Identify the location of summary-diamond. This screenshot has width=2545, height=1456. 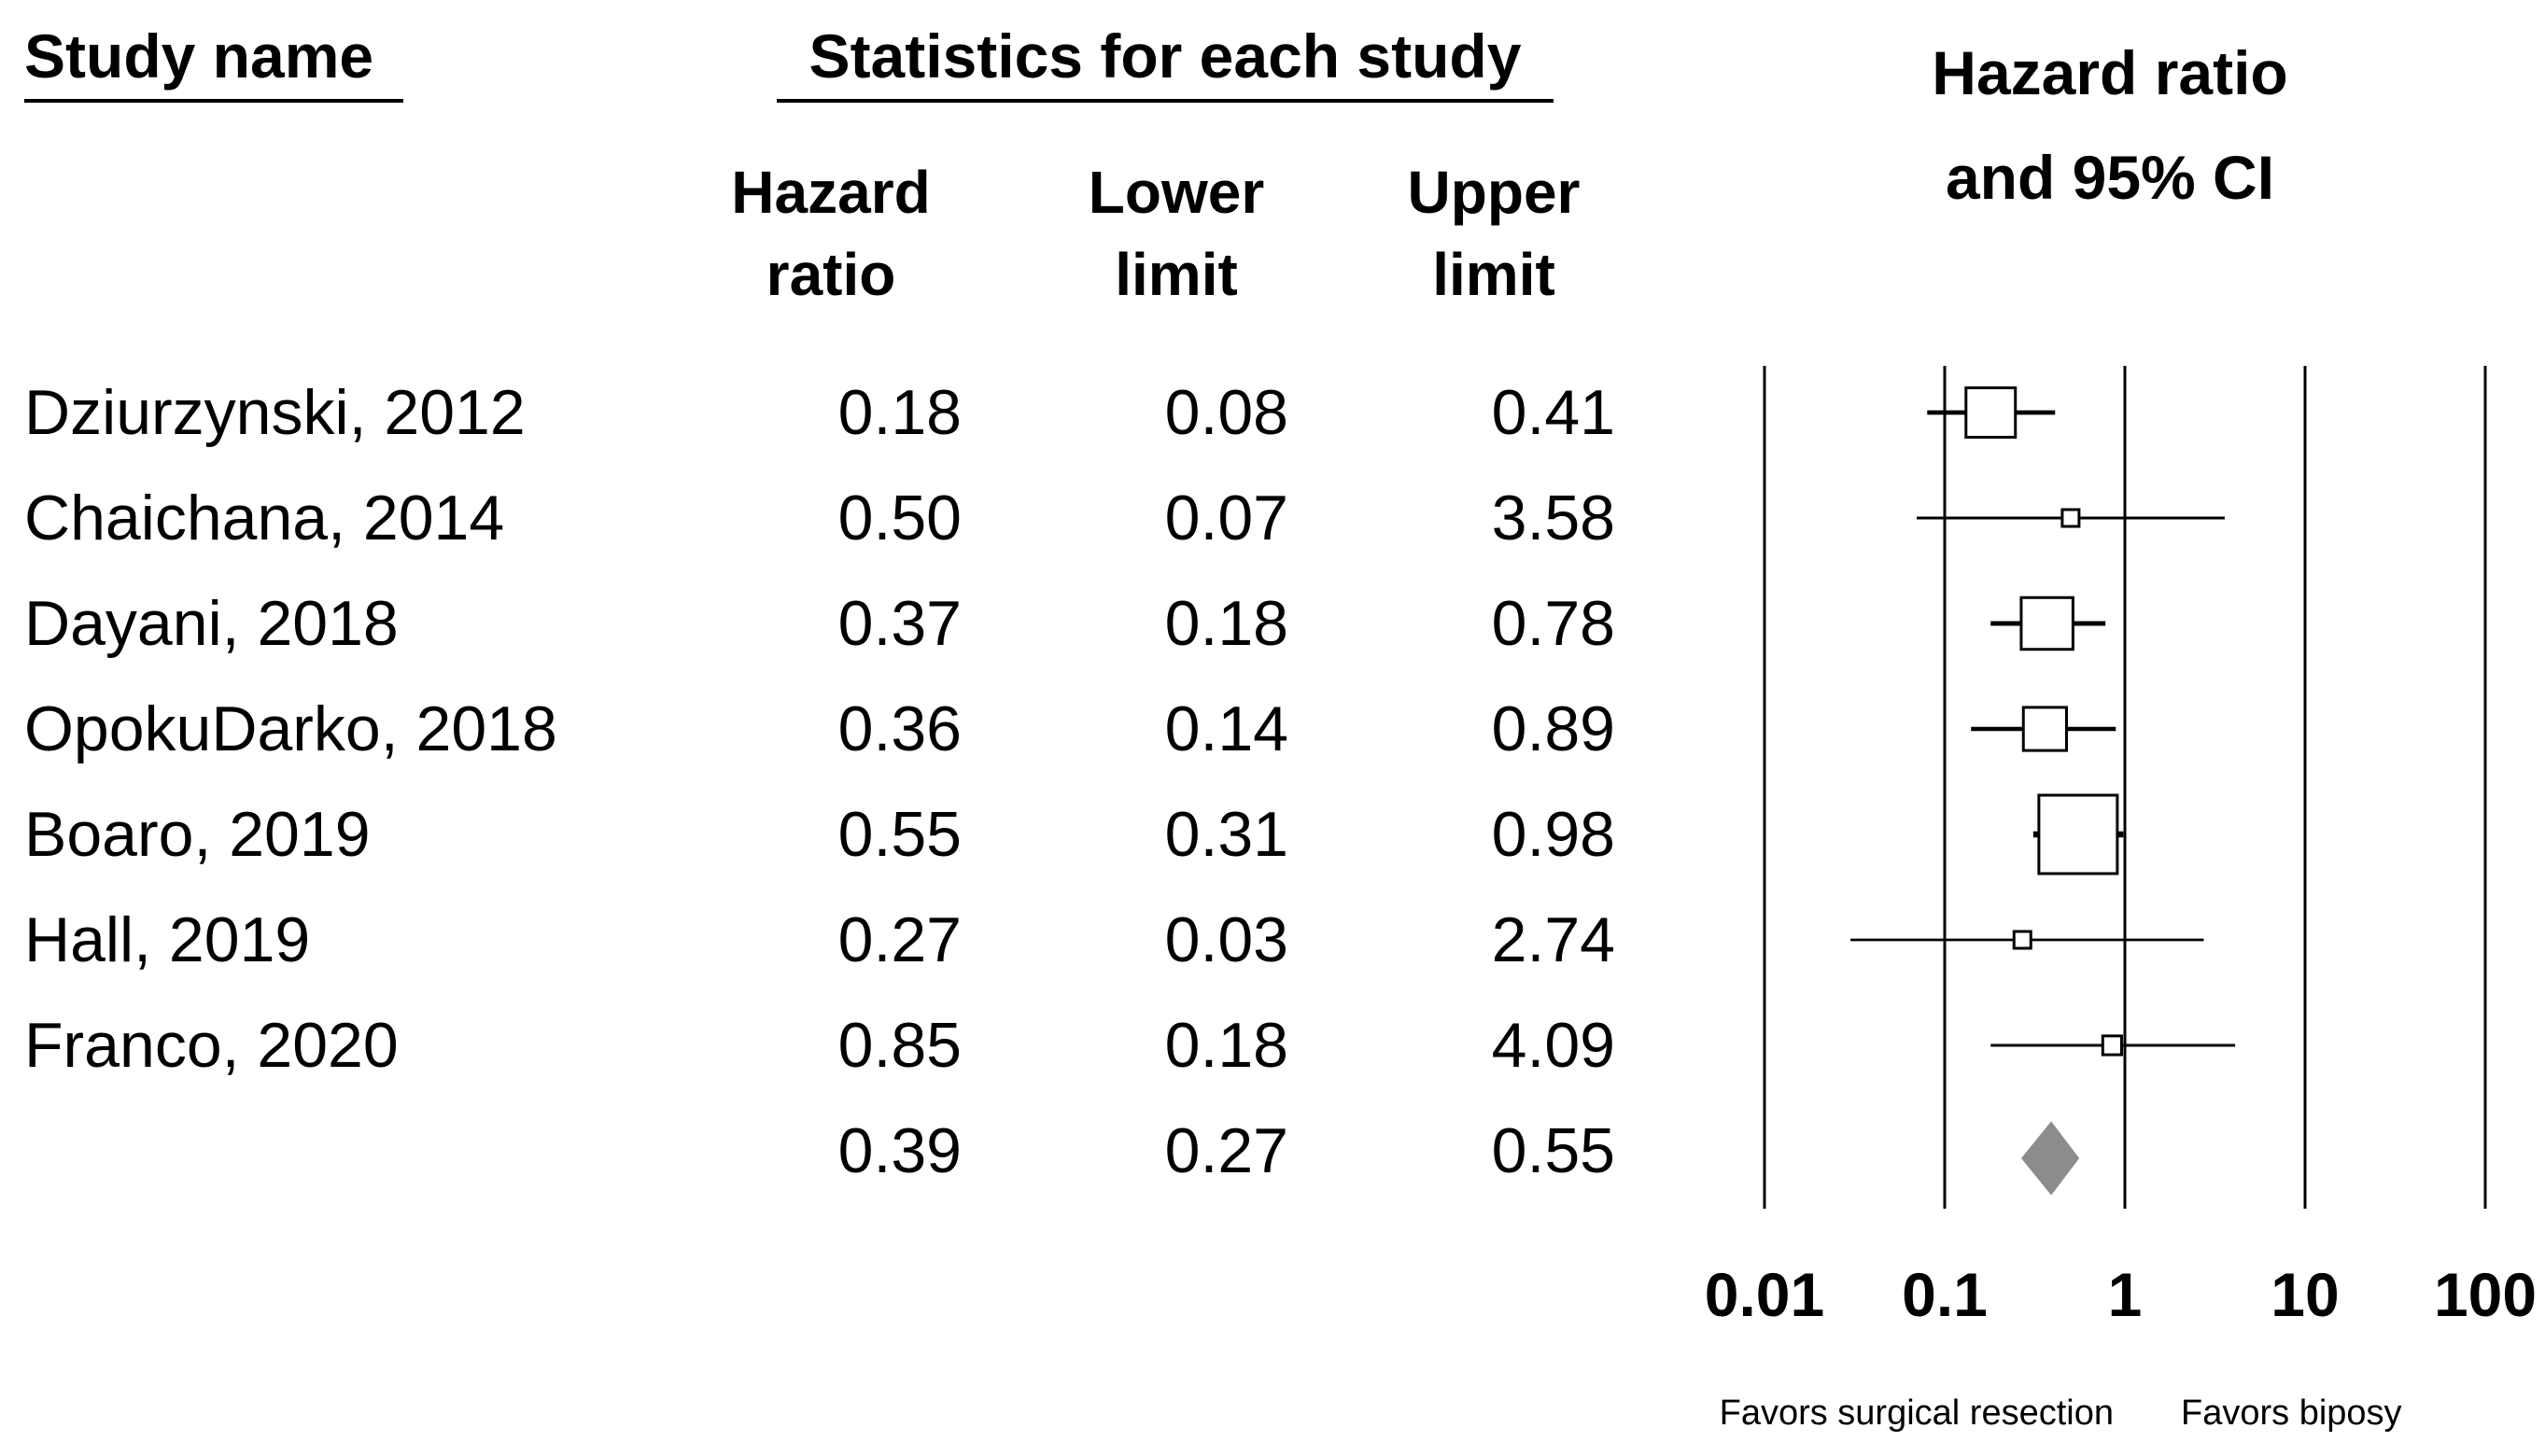
(2050, 1158).